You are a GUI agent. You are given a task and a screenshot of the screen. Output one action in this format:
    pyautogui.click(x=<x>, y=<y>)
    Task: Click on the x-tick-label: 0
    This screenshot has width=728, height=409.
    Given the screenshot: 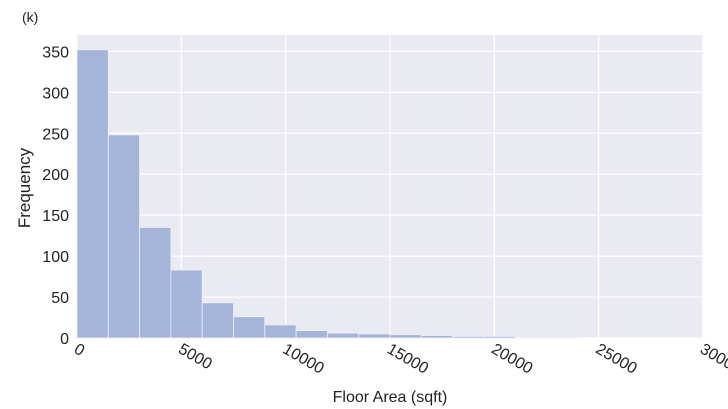 What is the action you would take?
    pyautogui.click(x=79, y=350)
    